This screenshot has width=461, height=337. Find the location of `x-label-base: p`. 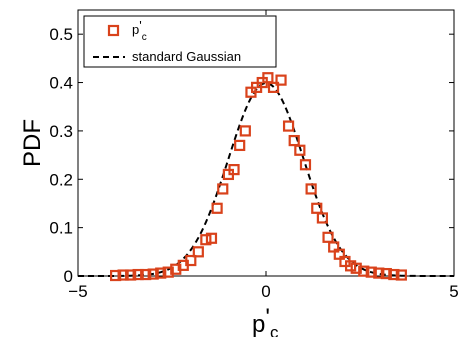

x-label-base: p is located at coordinates (258, 324).